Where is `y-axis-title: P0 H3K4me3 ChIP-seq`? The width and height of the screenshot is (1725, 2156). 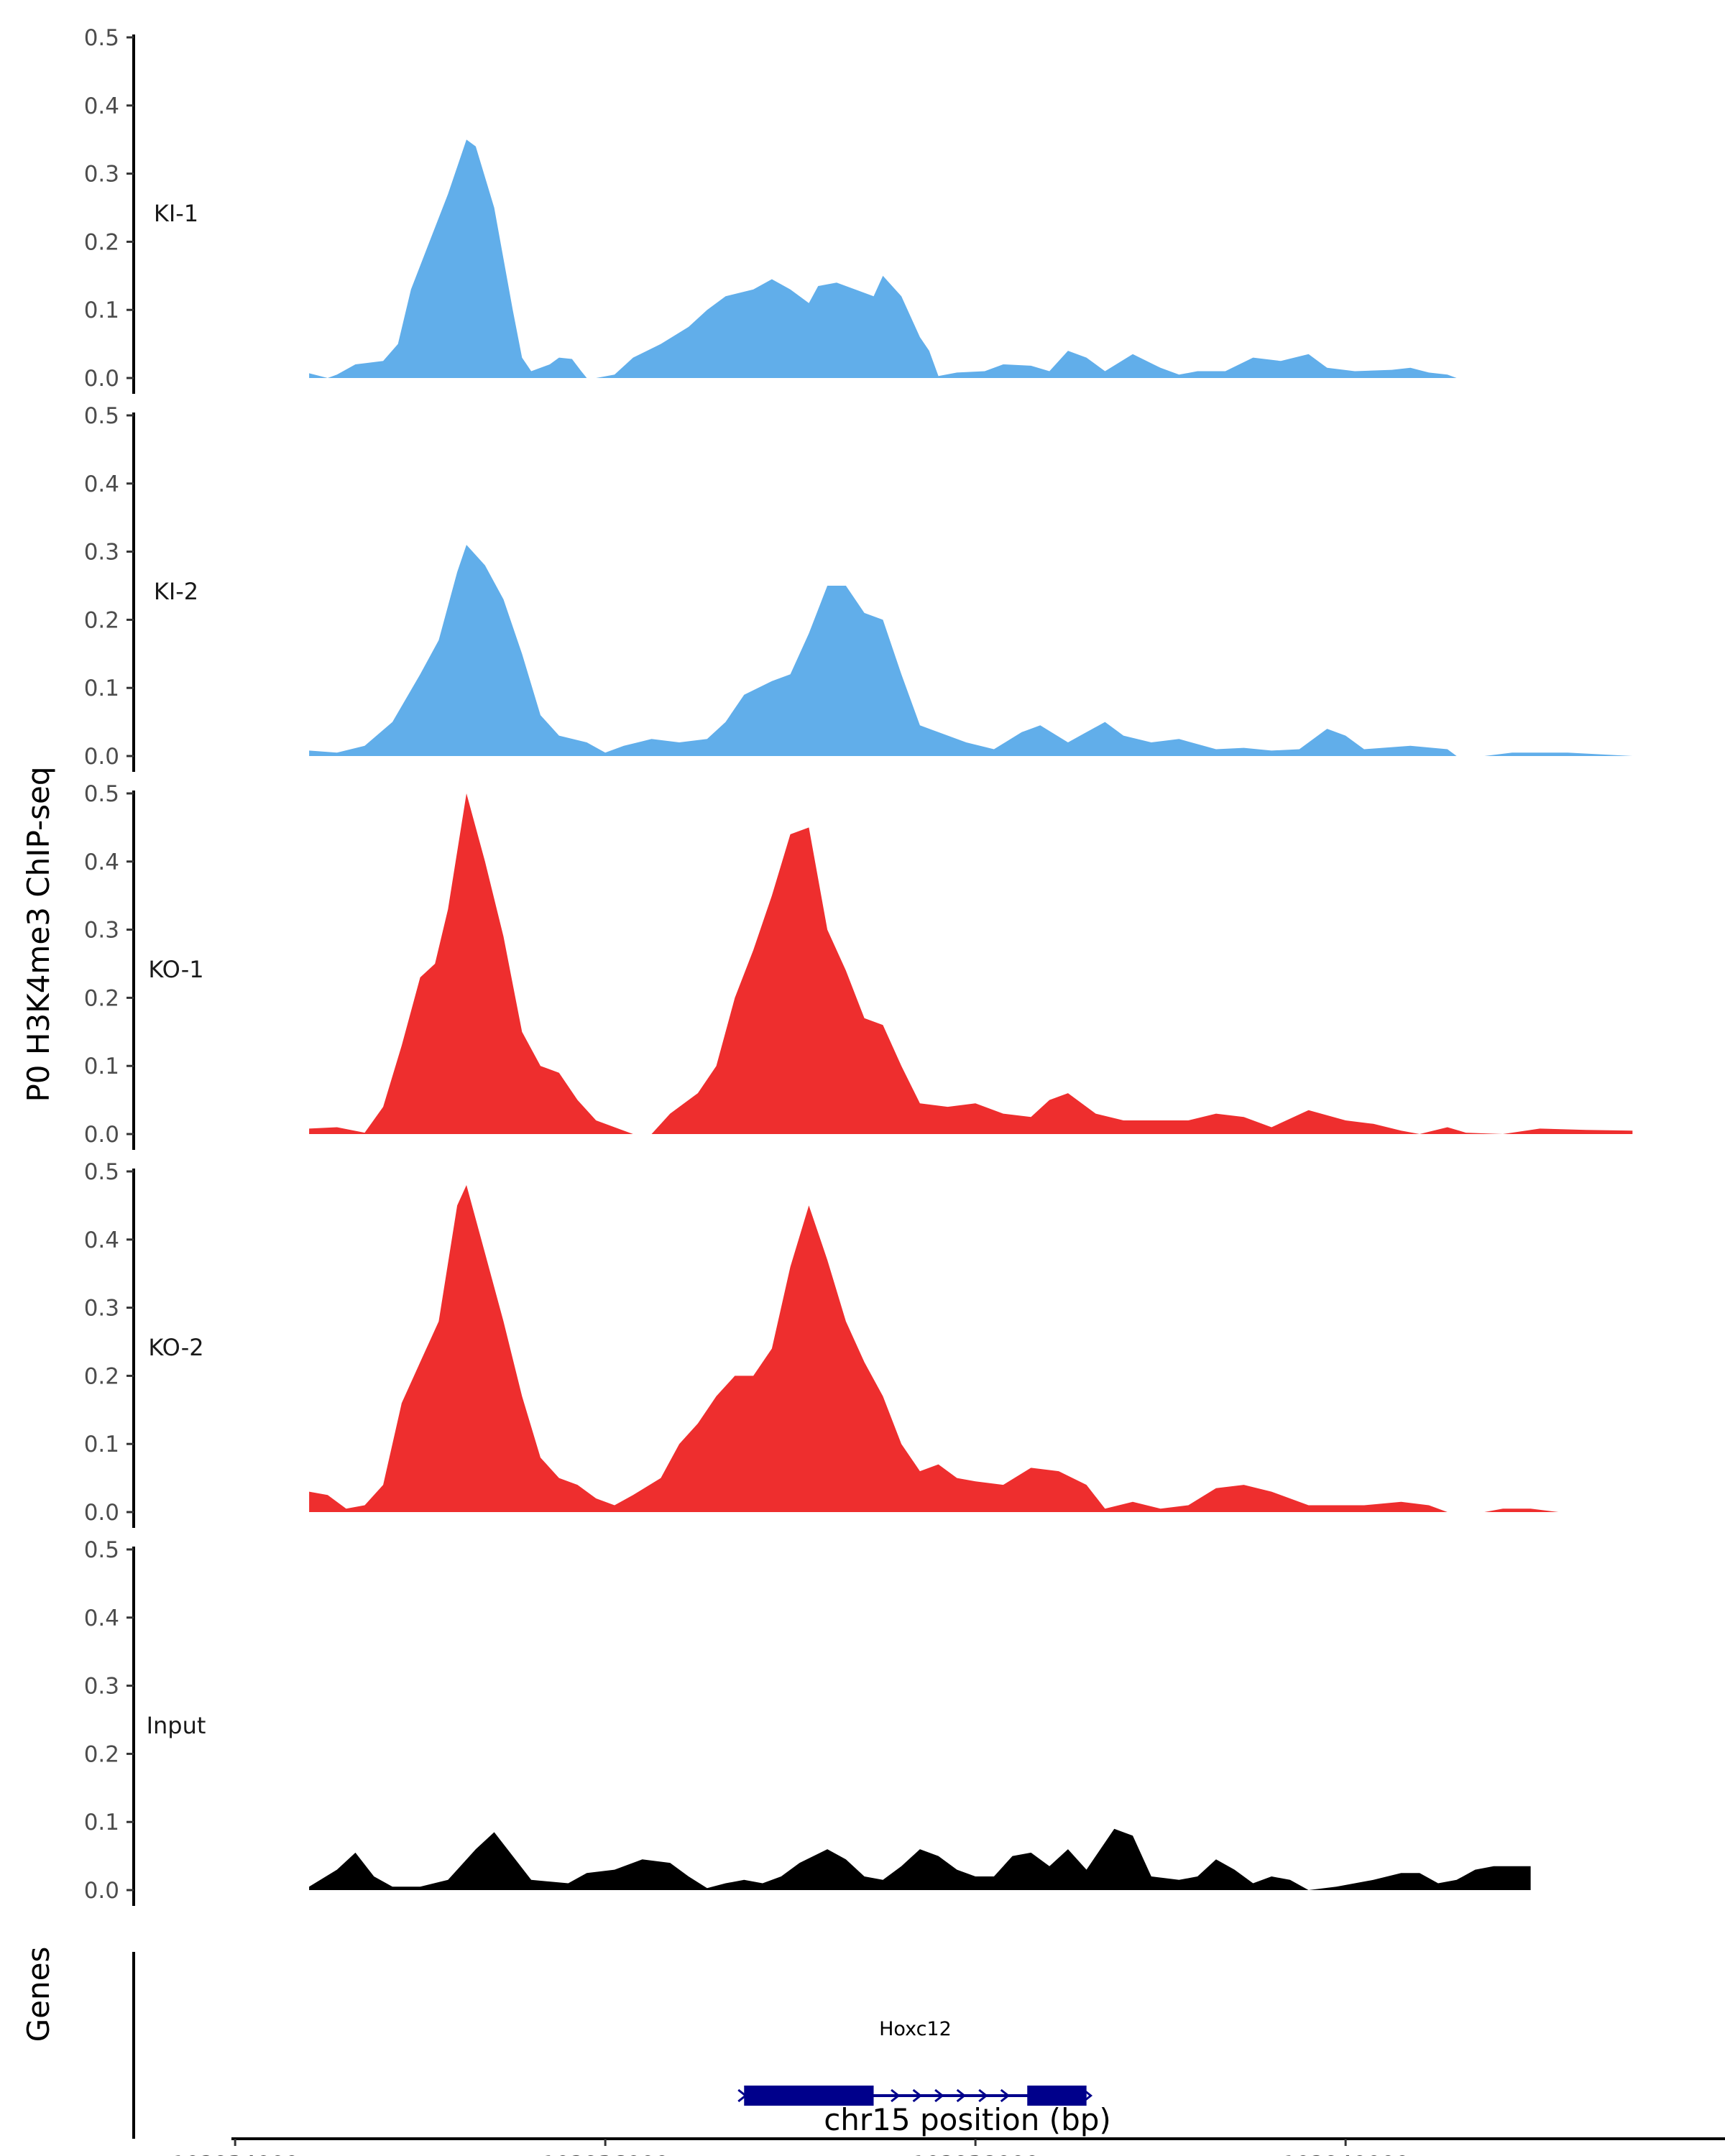 y-axis-title: P0 H3K4me3 ChIP-seq is located at coordinates (38, 934).